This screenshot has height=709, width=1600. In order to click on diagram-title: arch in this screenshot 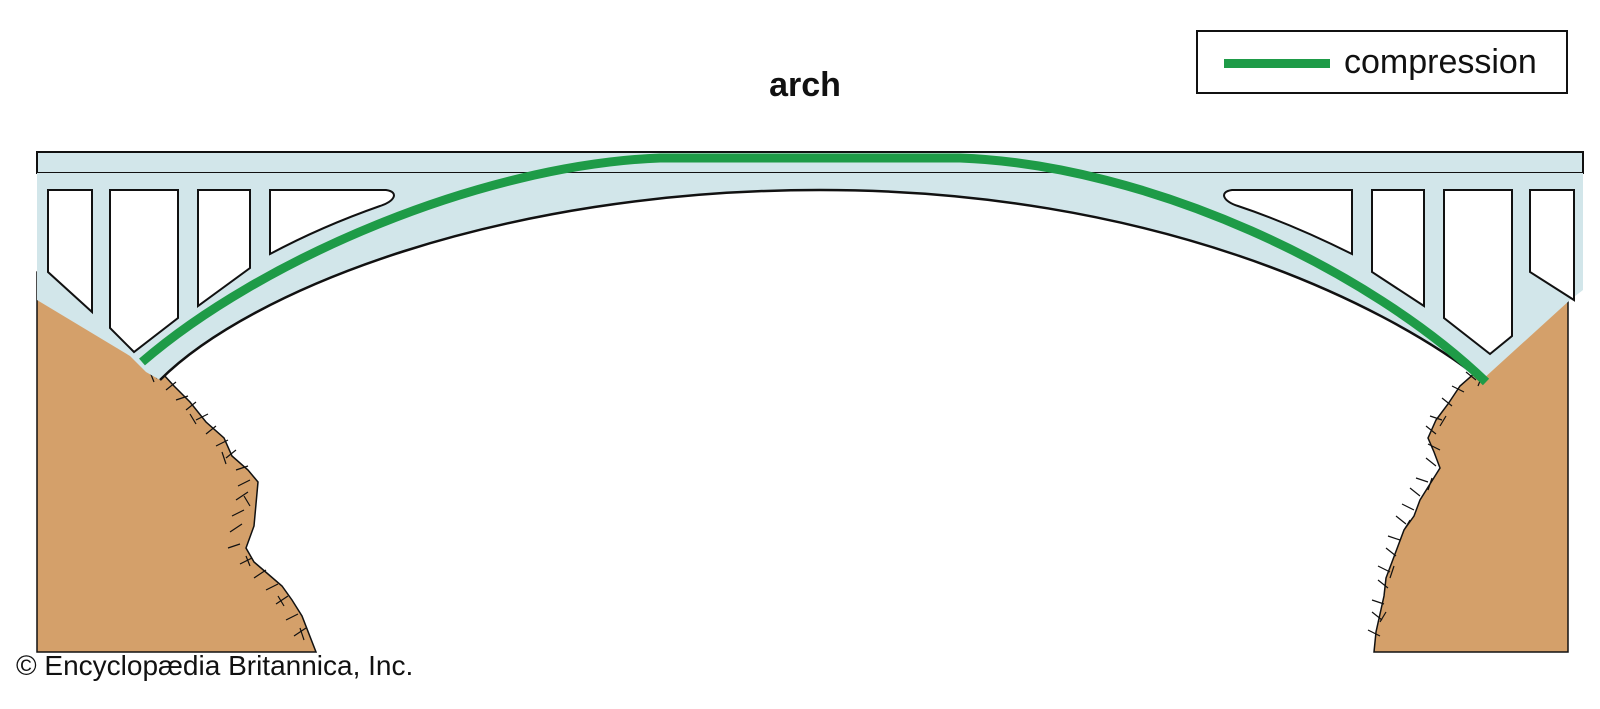, I will do `click(805, 85)`.